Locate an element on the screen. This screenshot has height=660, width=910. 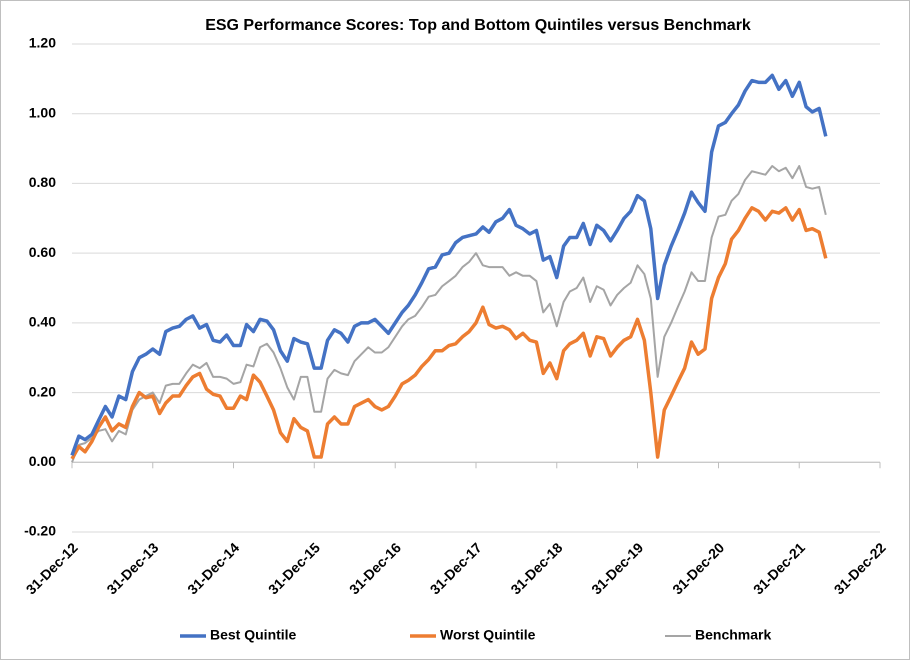
y-tick-label: 1.00 is located at coordinates (42, 112).